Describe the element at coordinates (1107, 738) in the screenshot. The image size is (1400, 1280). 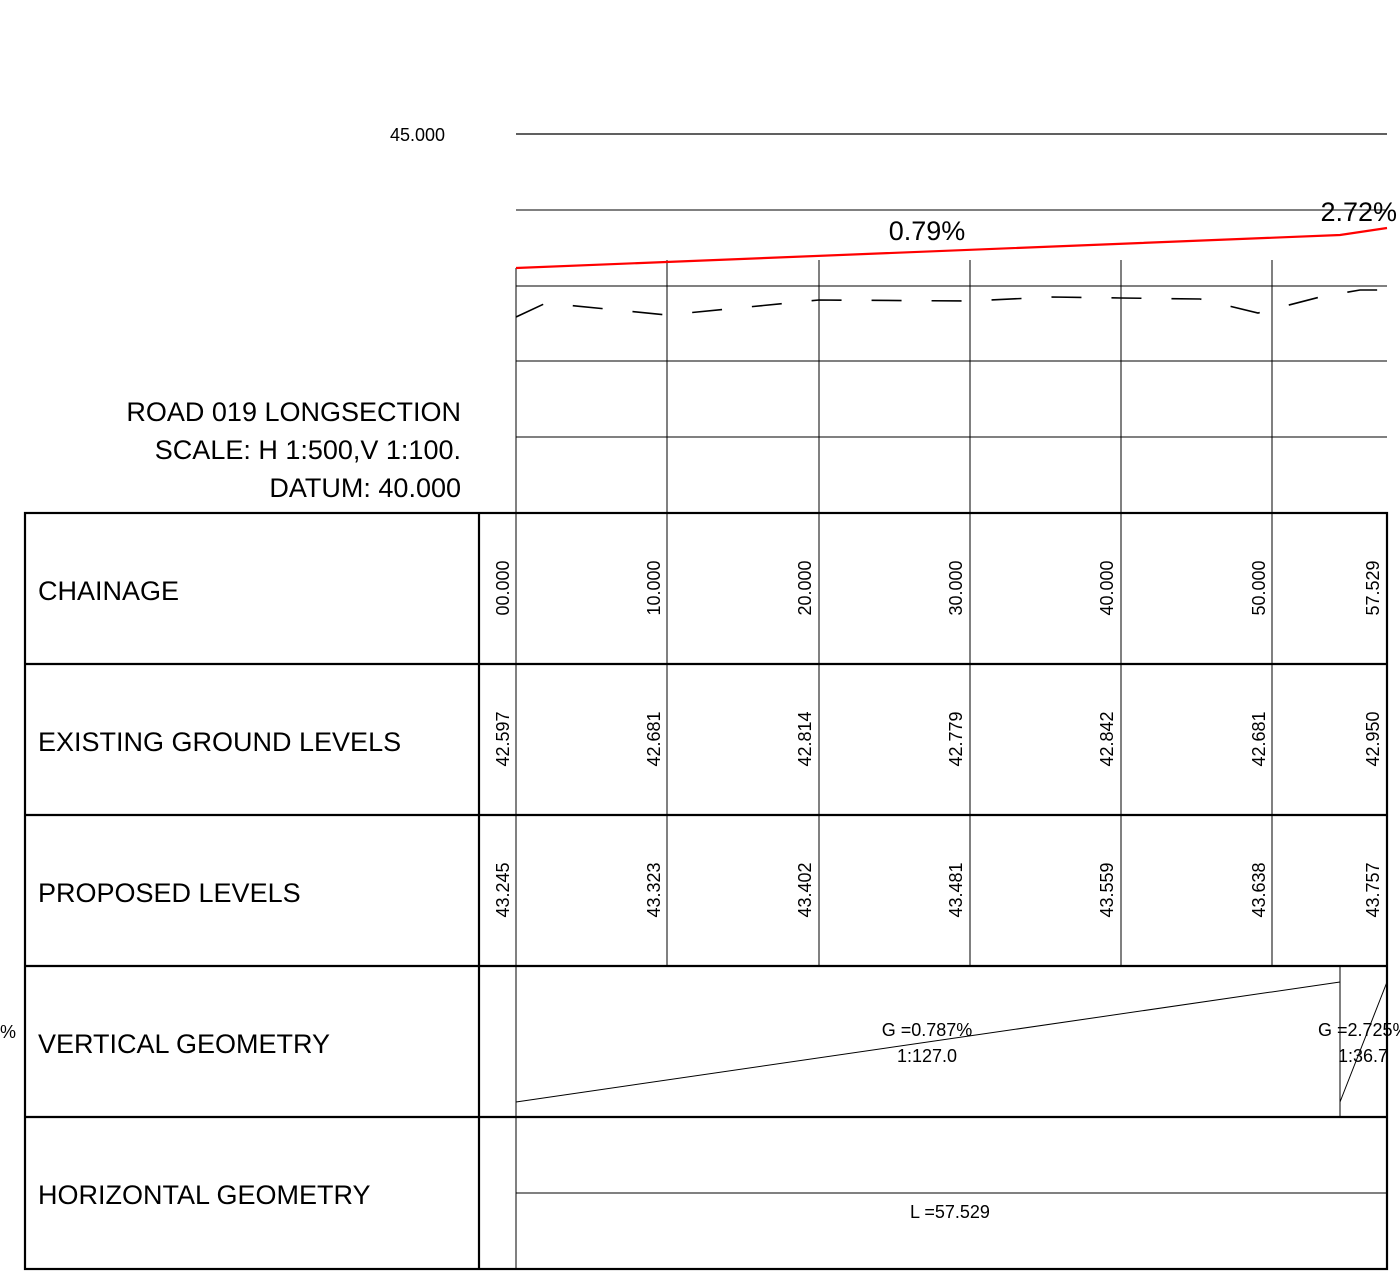
I see `station-existing-value: 42.842` at that location.